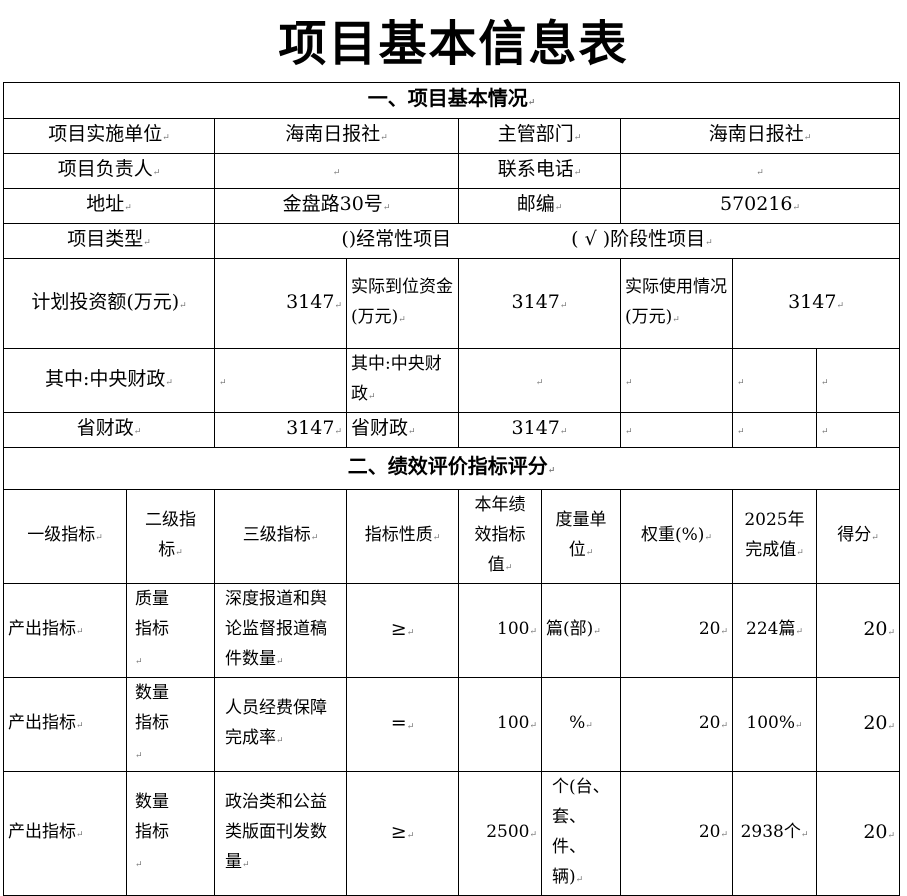  What do you see at coordinates (280, 724) in the screenshot?
I see `level3-cell: 人员经费保障完成率` at bounding box center [280, 724].